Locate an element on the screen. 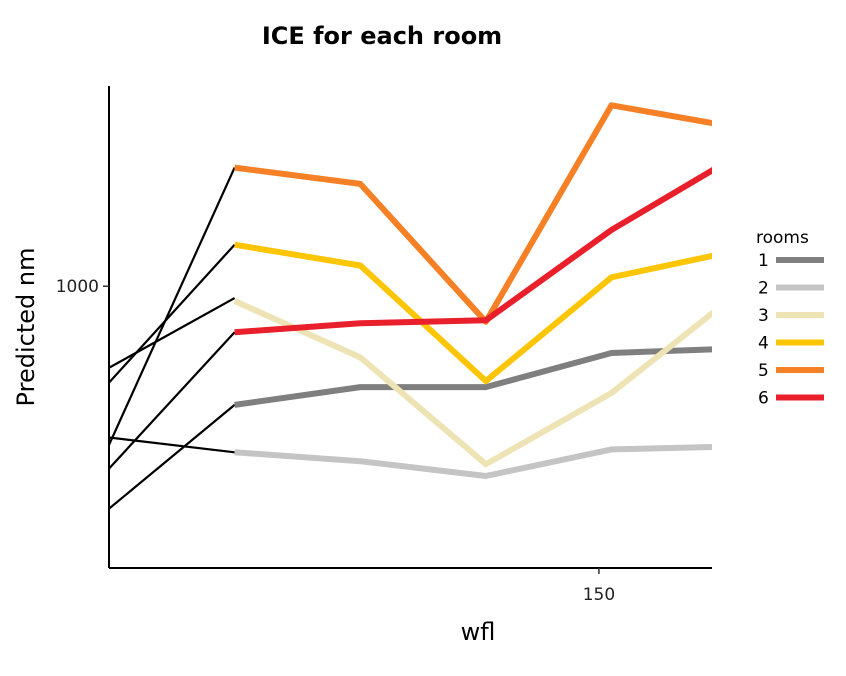 This screenshot has height=676, width=846. legend-title: rooms is located at coordinates (782, 238).